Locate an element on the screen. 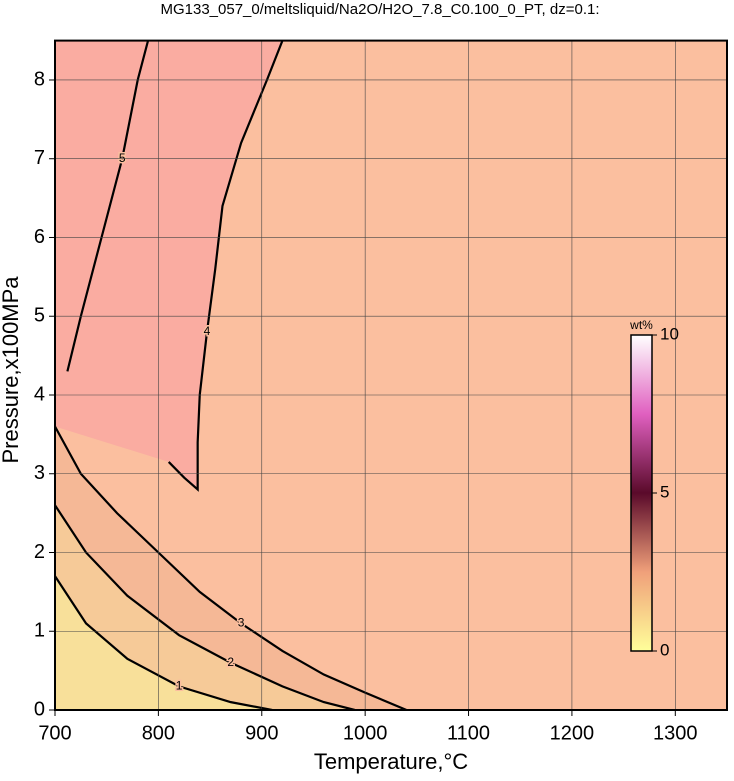 The height and width of the screenshot is (781, 734). x-tick-label: 800 is located at coordinates (158, 733).